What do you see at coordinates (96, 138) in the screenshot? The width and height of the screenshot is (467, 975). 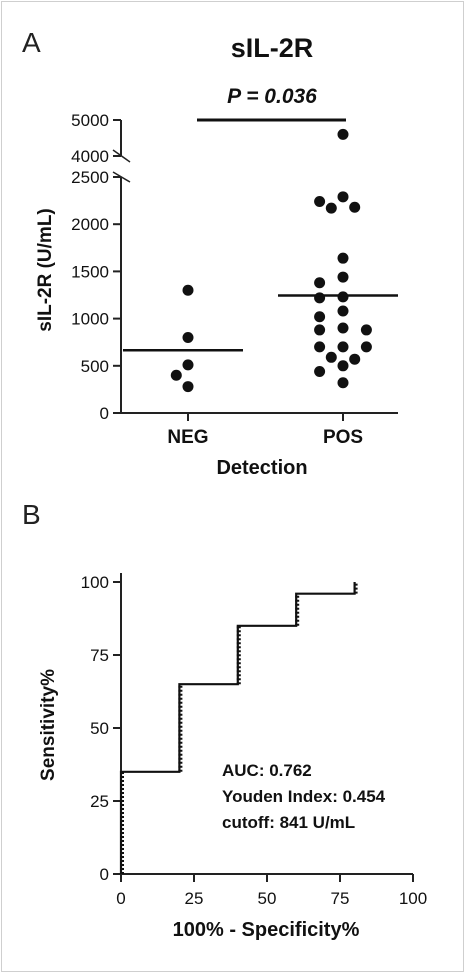 I see `upper-tick-group: 5000 4000` at bounding box center [96, 138].